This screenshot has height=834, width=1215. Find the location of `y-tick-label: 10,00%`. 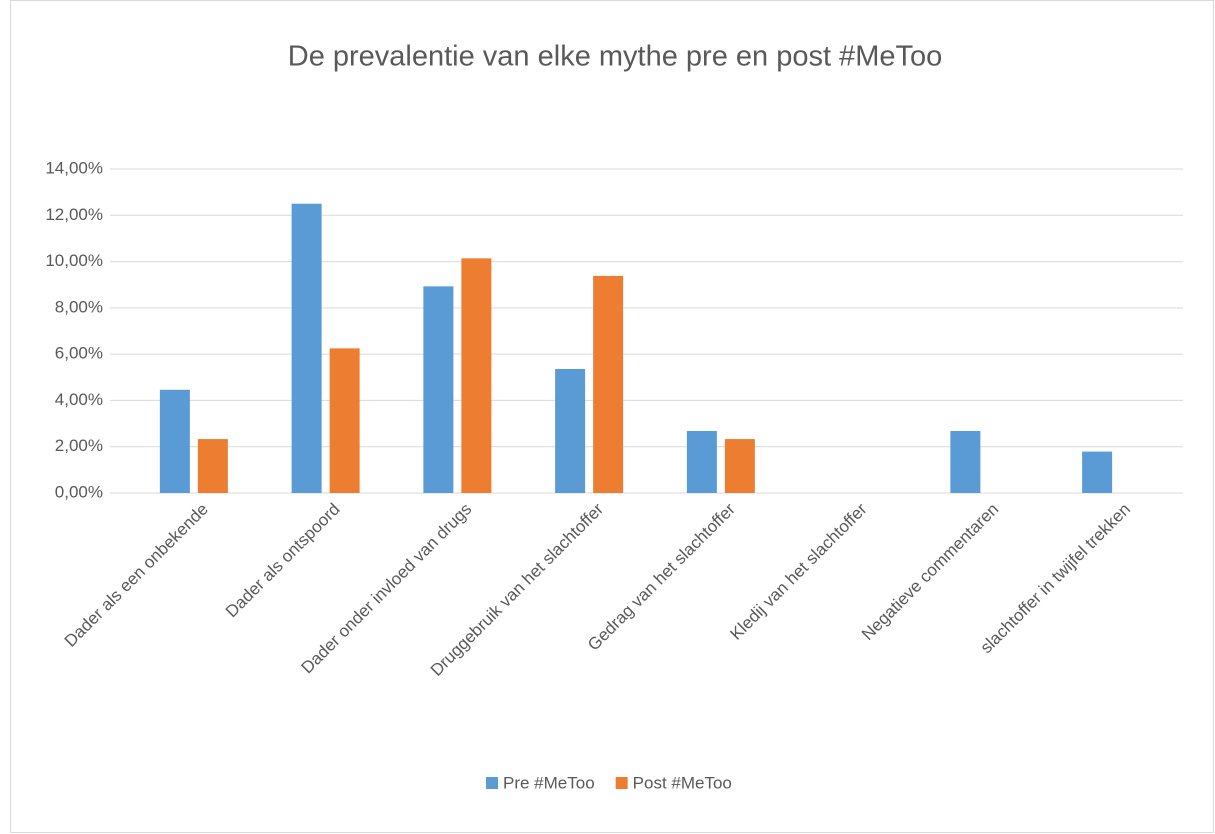

y-tick-label: 10,00% is located at coordinates (74, 260).